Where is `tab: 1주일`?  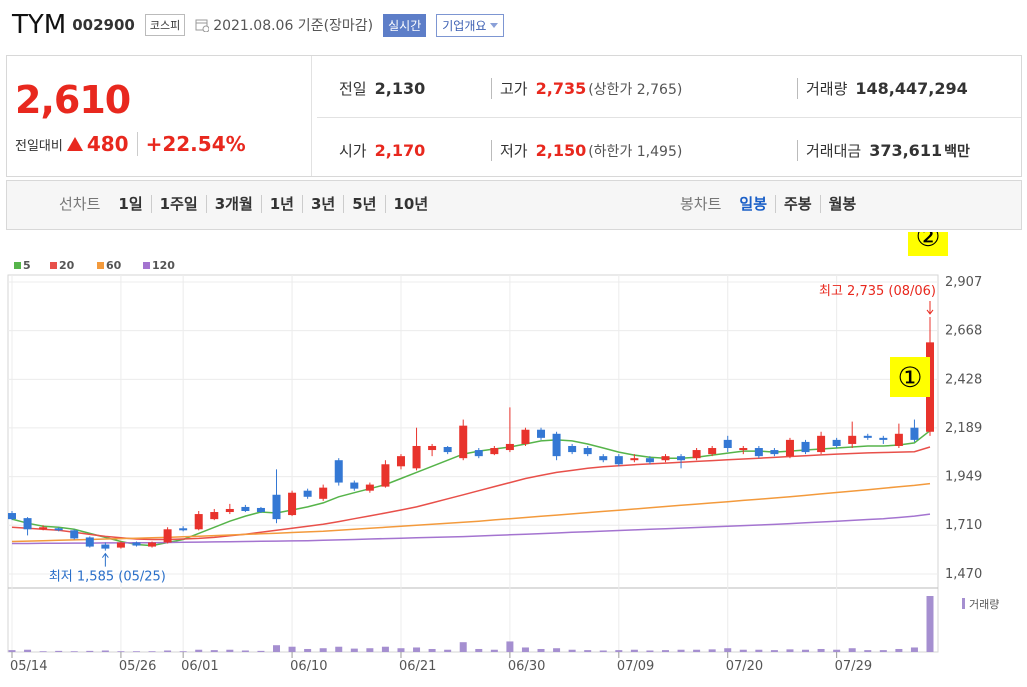 tab: 1주일 is located at coordinates (178, 204).